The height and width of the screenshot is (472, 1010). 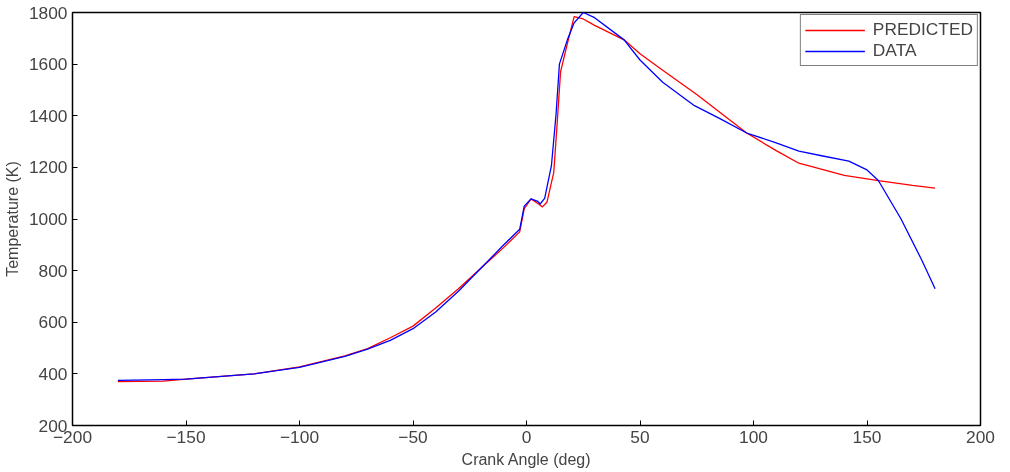 I want to click on x-tick-label: 150, so click(x=867, y=436).